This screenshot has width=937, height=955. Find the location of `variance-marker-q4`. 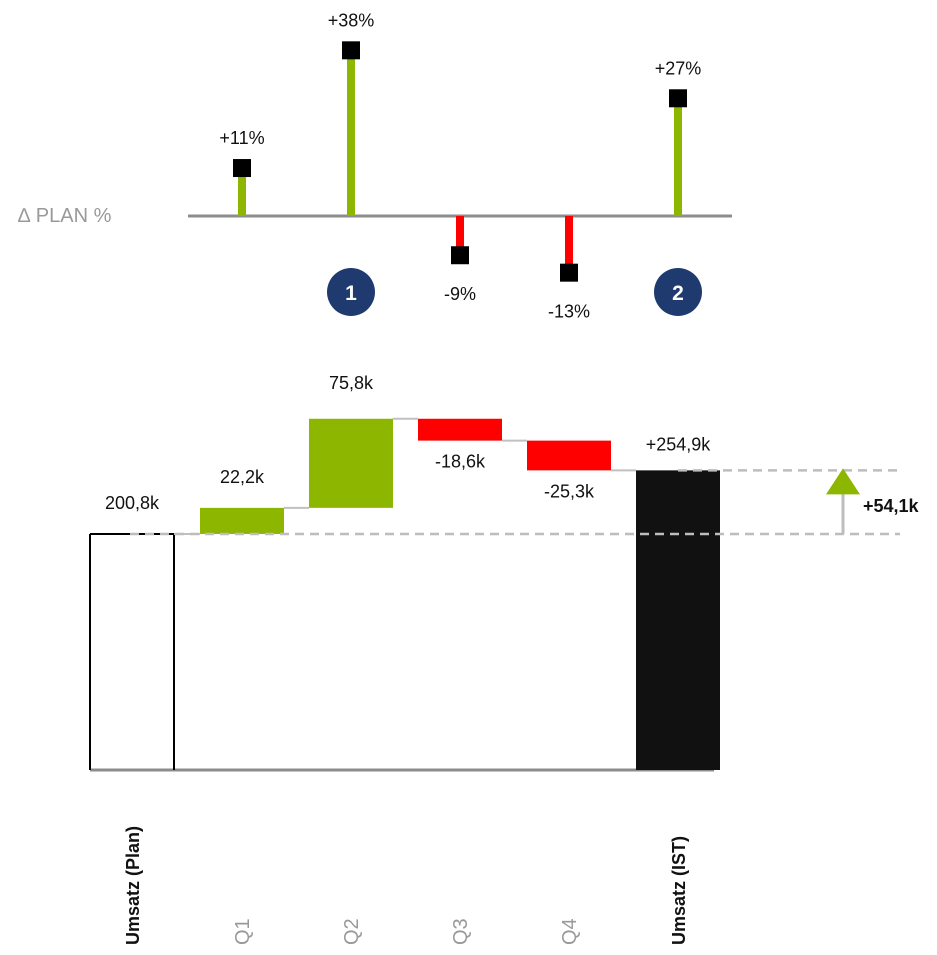

variance-marker-q4 is located at coordinates (569, 272).